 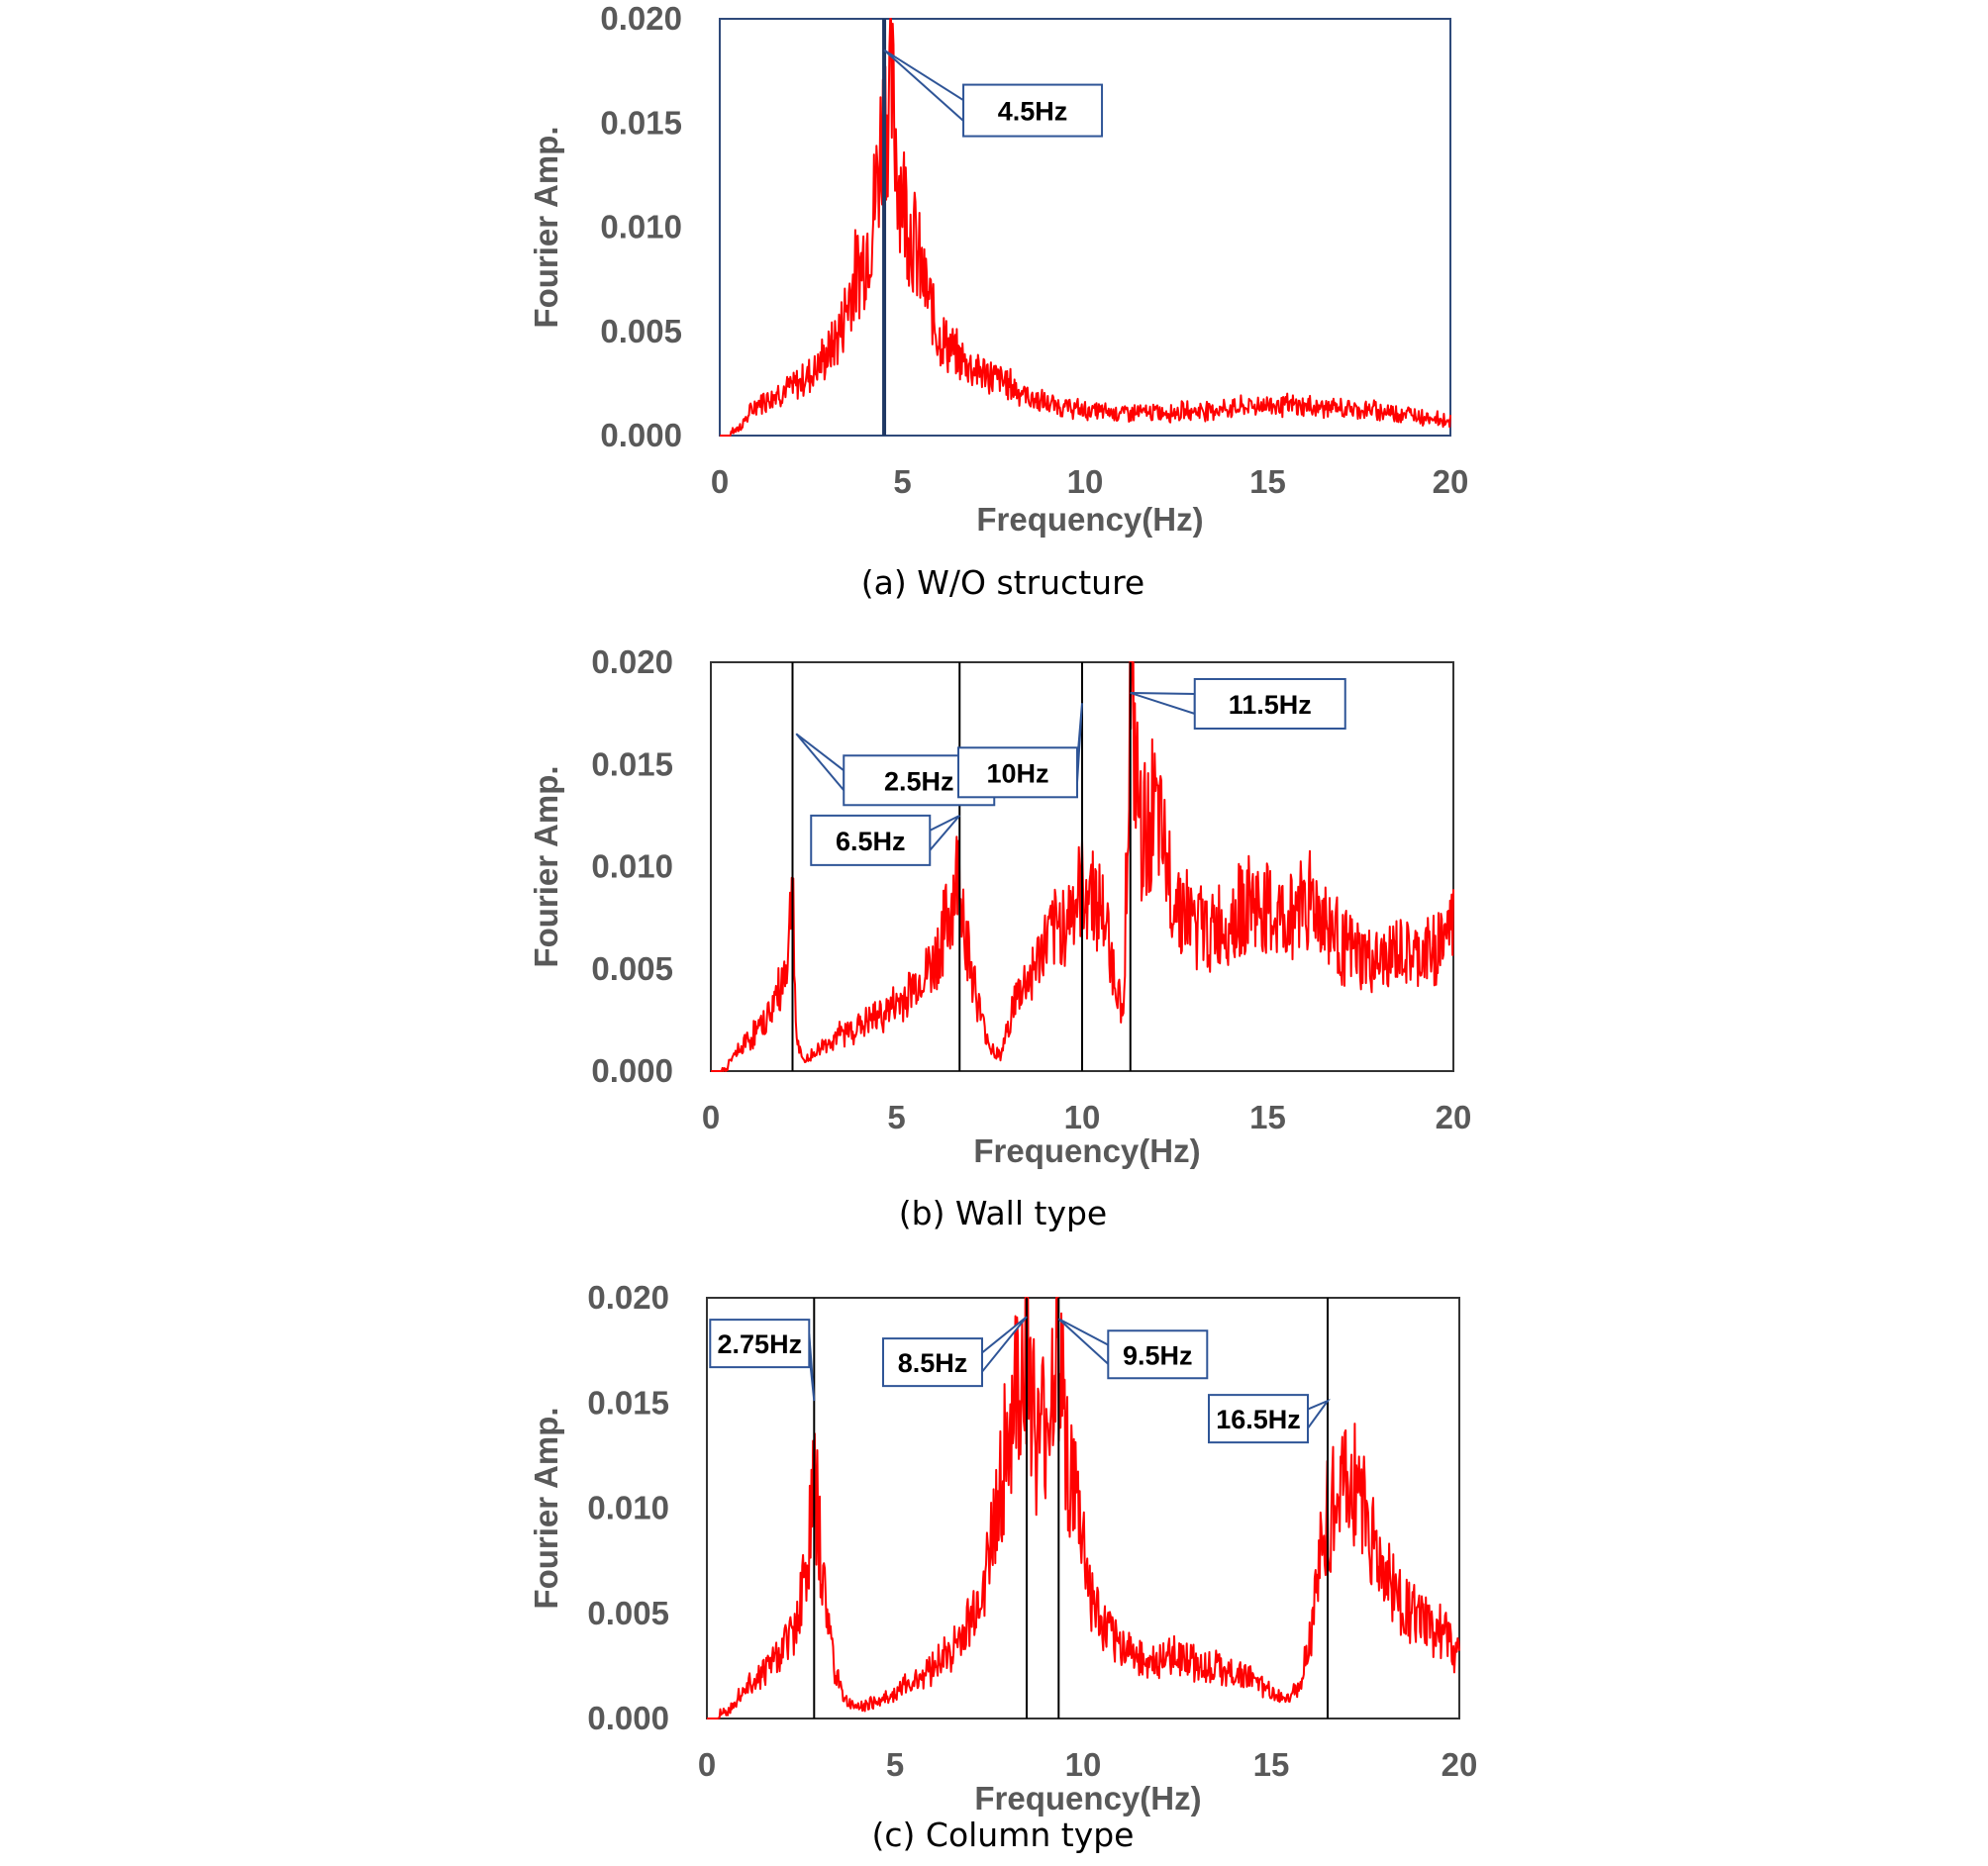 I want to click on callout-label: 2.75Hz, so click(x=760, y=1344).